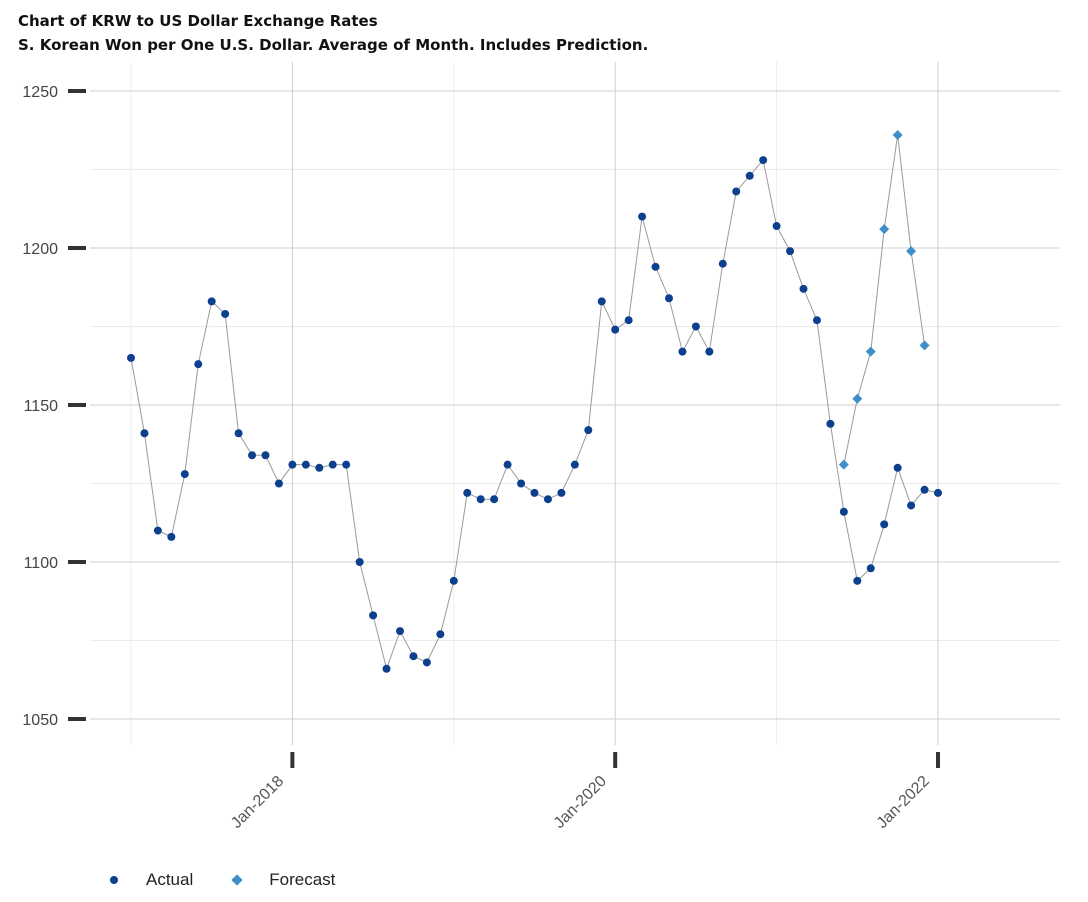 Image resolution: width=1088 pixels, height=902 pixels. I want to click on chart-title: Chart of KRW to US Dollar Exchange Rates, so click(198, 21).